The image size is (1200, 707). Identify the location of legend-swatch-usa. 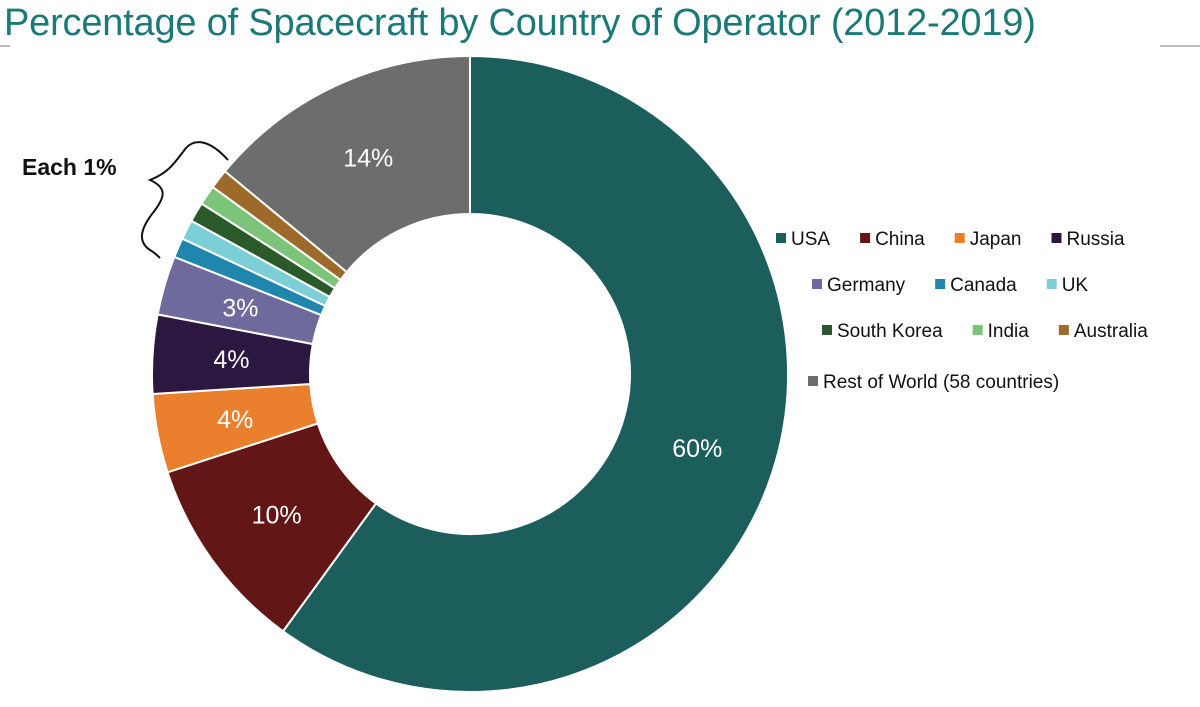
(781, 238).